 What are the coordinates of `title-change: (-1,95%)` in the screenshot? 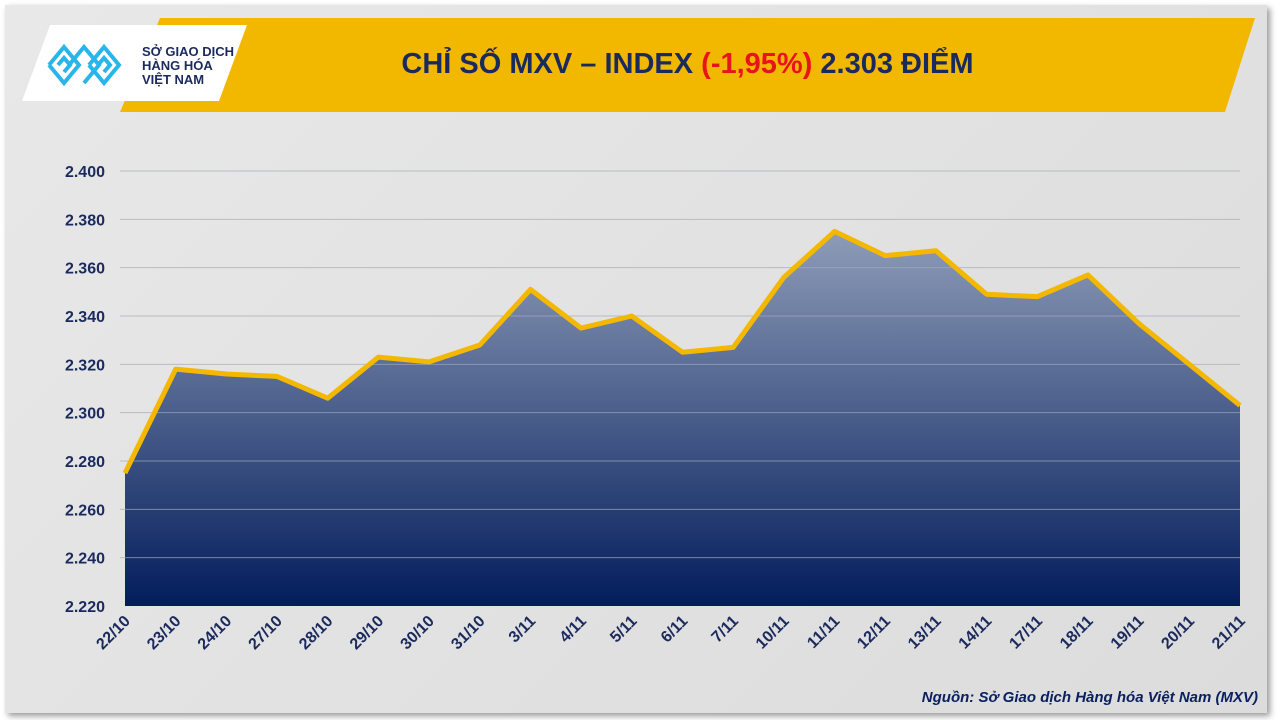 It's located at (757, 64).